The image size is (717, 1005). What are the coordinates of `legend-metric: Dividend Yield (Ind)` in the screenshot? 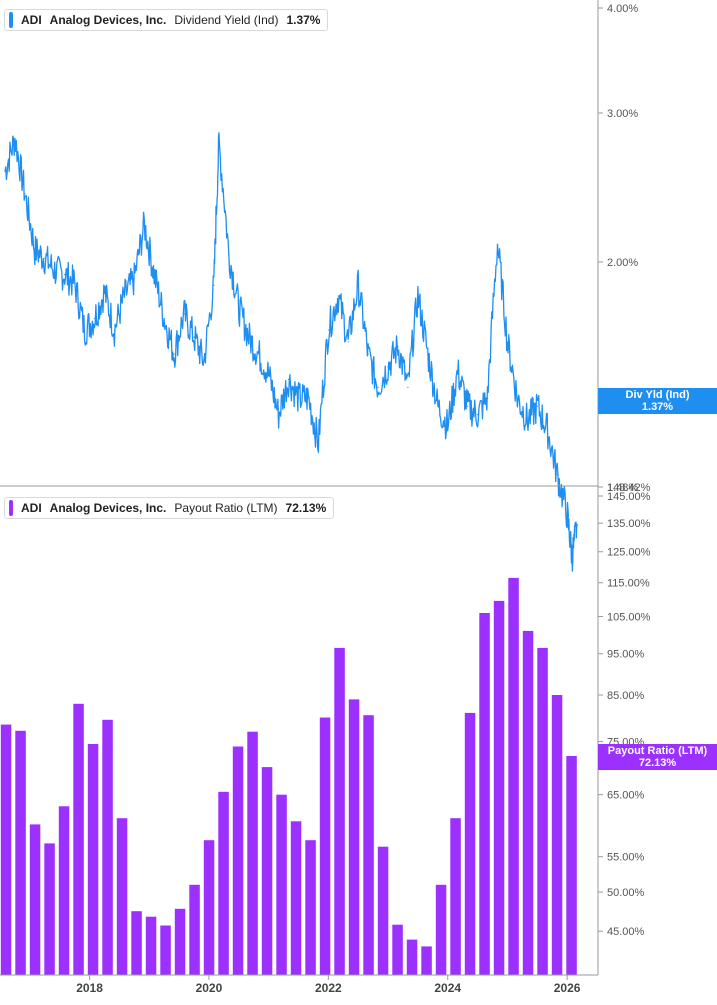 It's located at (226, 20).